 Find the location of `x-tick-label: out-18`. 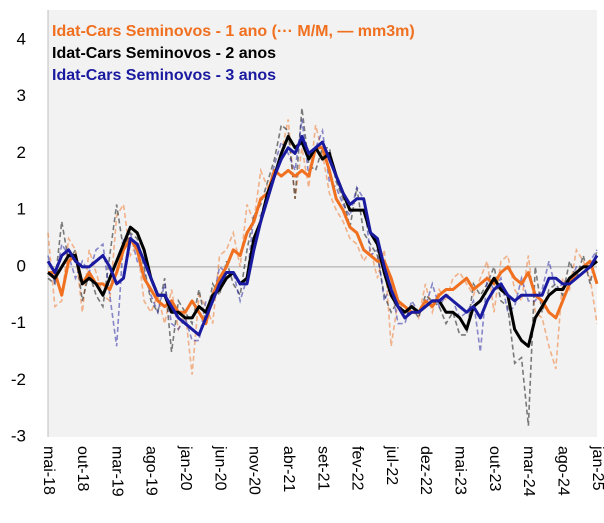

x-tick-label: out-18 is located at coordinates (82, 468).